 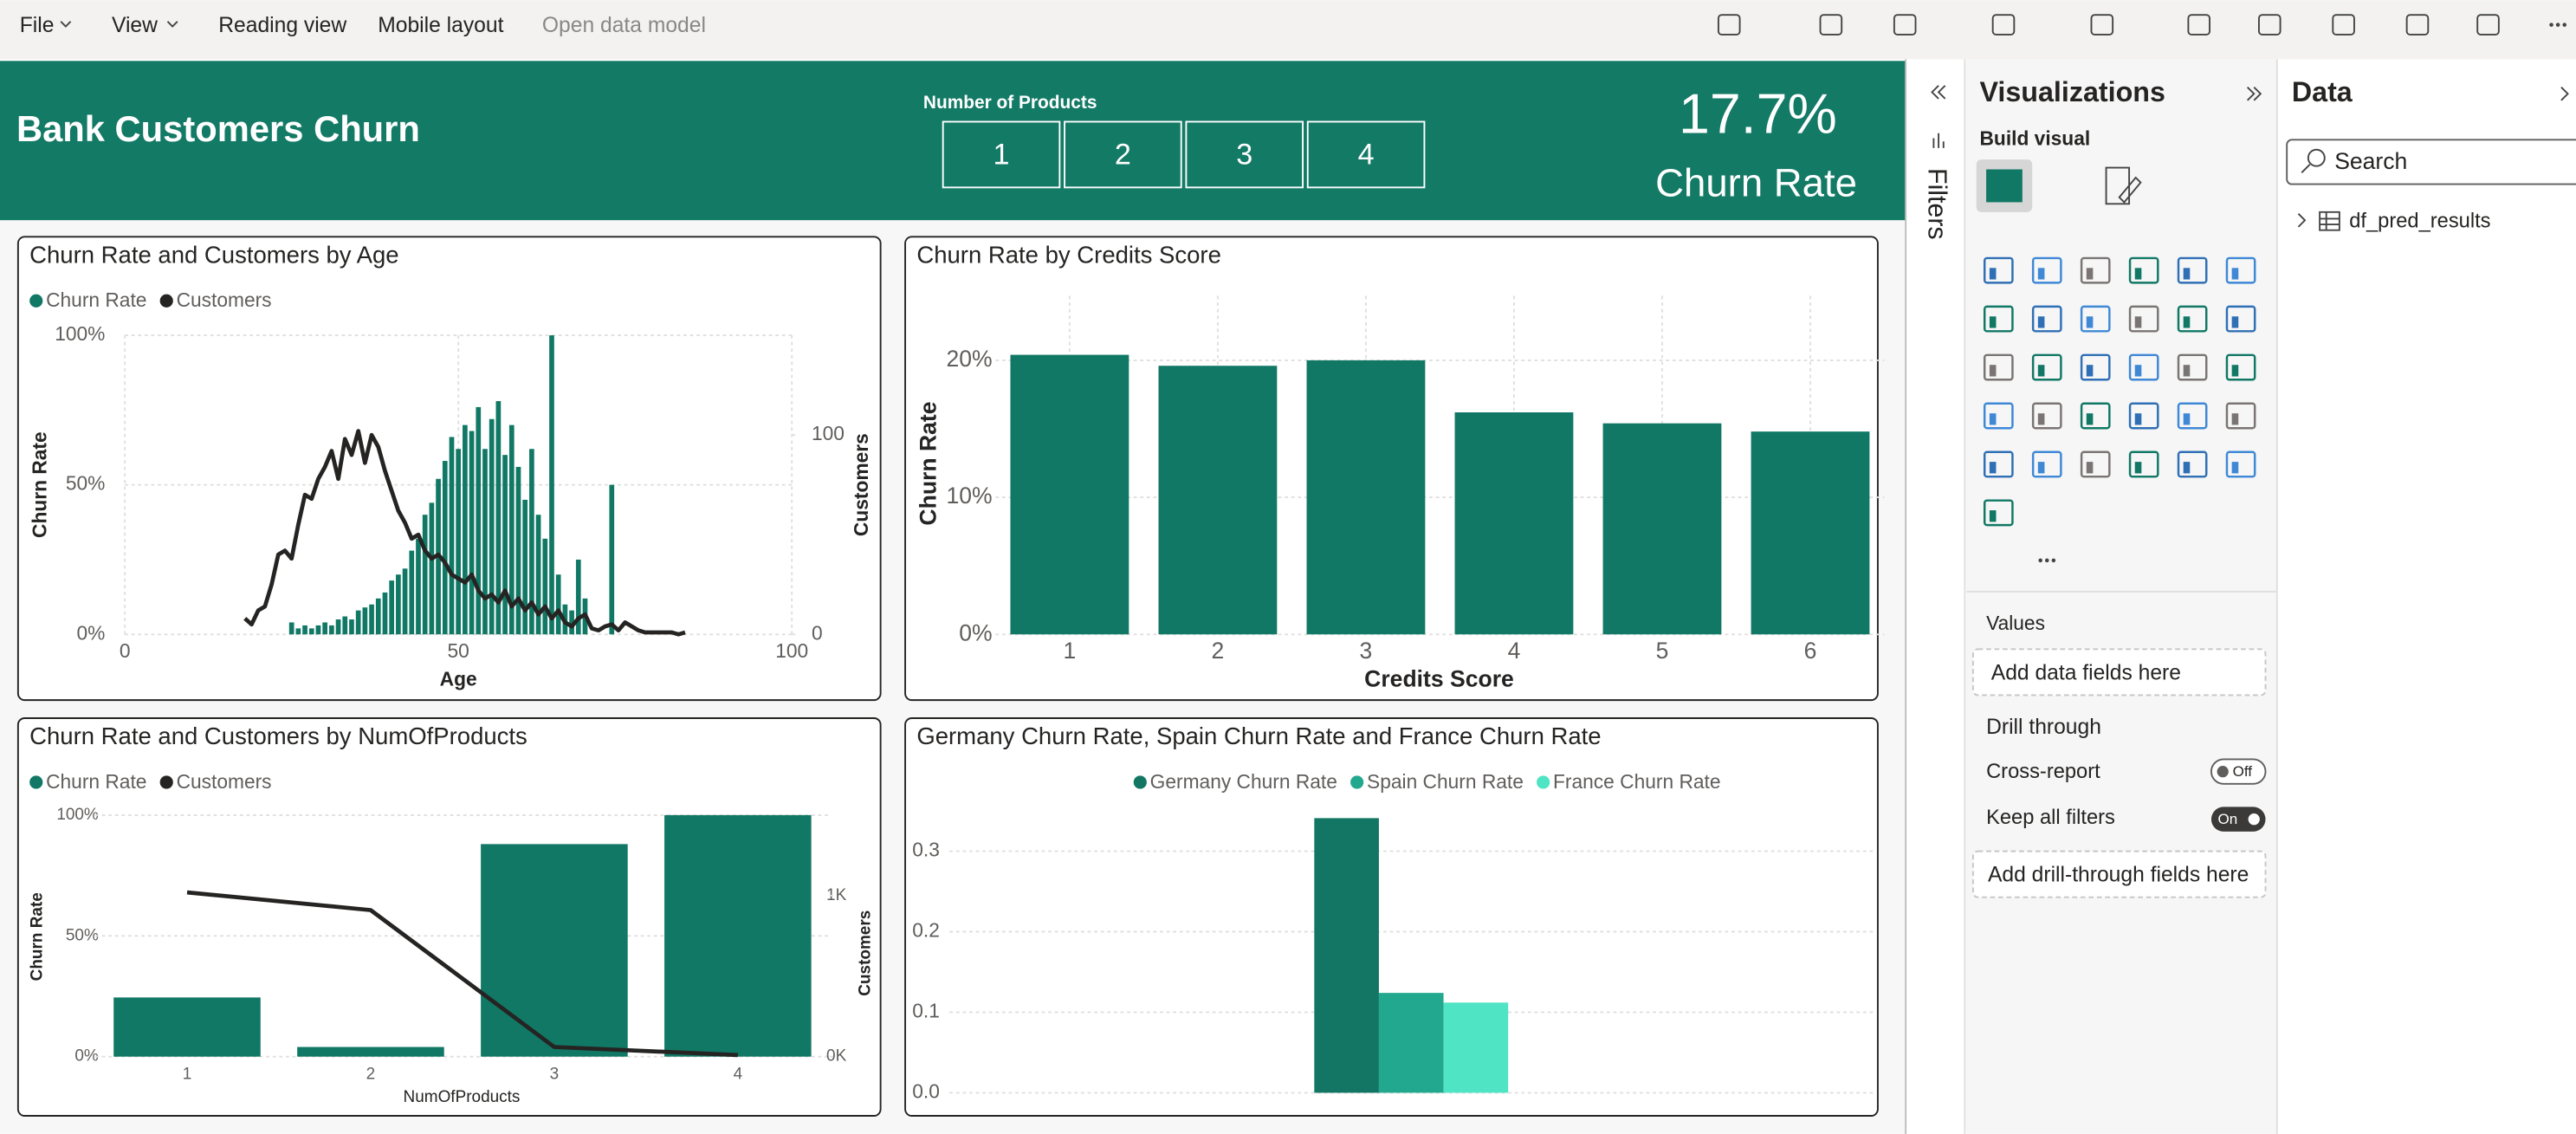 What do you see at coordinates (1010, 103) in the screenshot?
I see `slicer-title: Number of Products` at bounding box center [1010, 103].